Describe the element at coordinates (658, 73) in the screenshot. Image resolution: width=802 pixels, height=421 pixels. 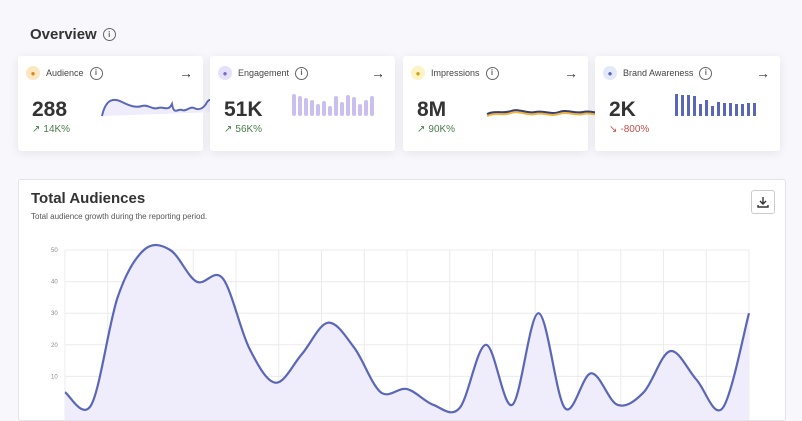
I see `card-label: Brand Awareness` at that location.